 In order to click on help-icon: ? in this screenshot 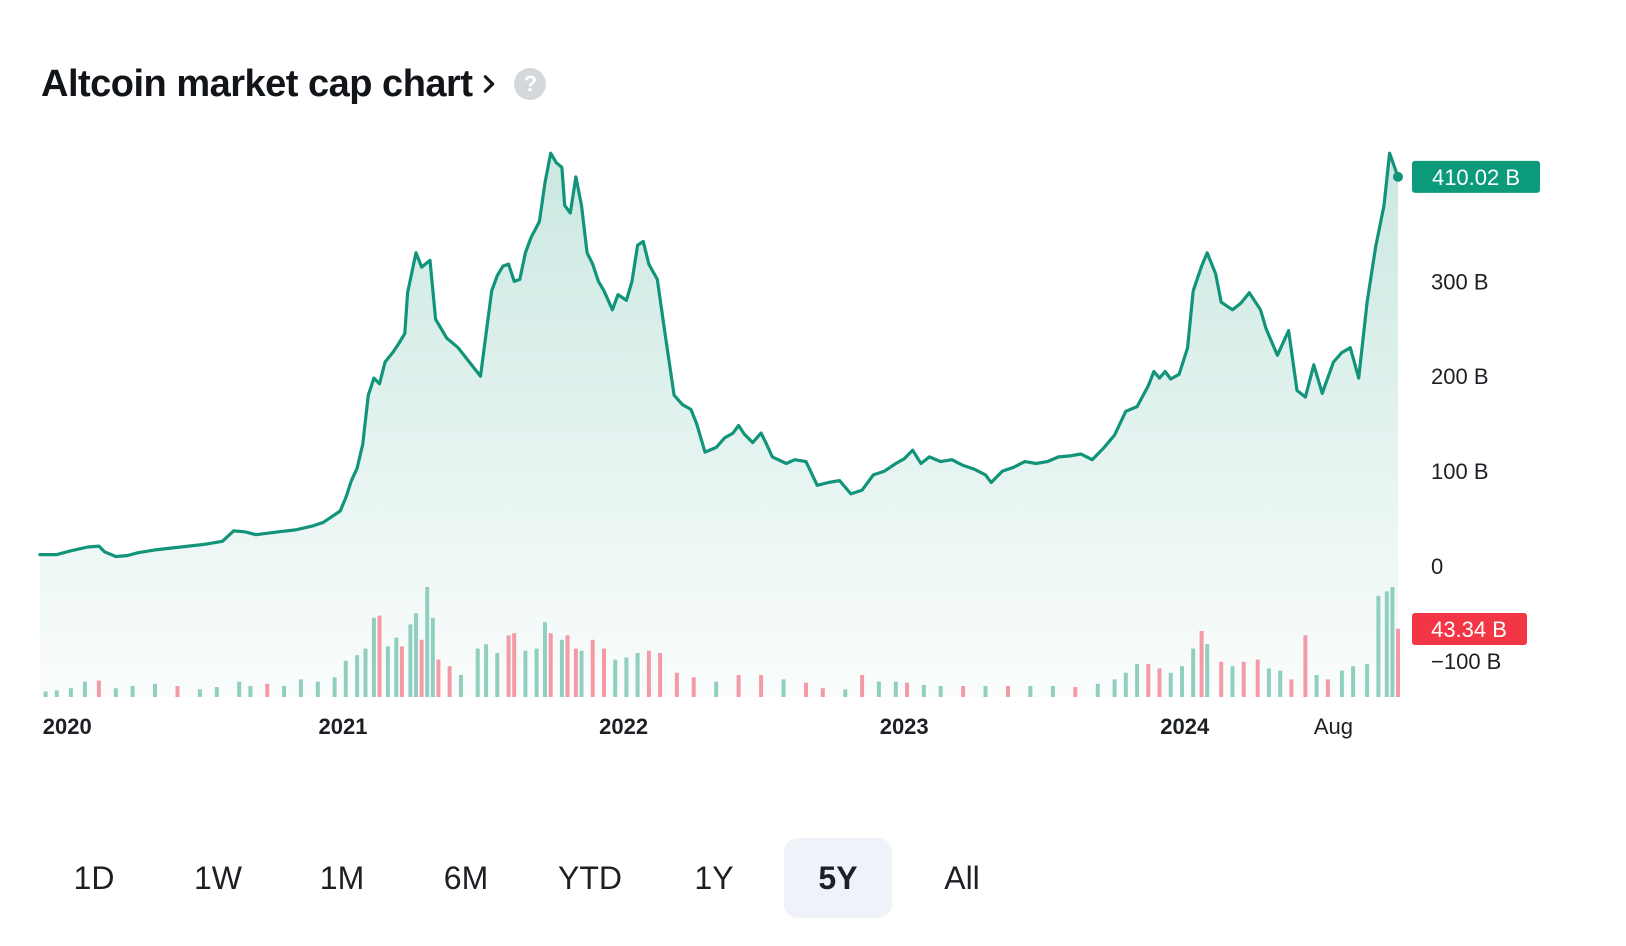, I will do `click(530, 84)`.